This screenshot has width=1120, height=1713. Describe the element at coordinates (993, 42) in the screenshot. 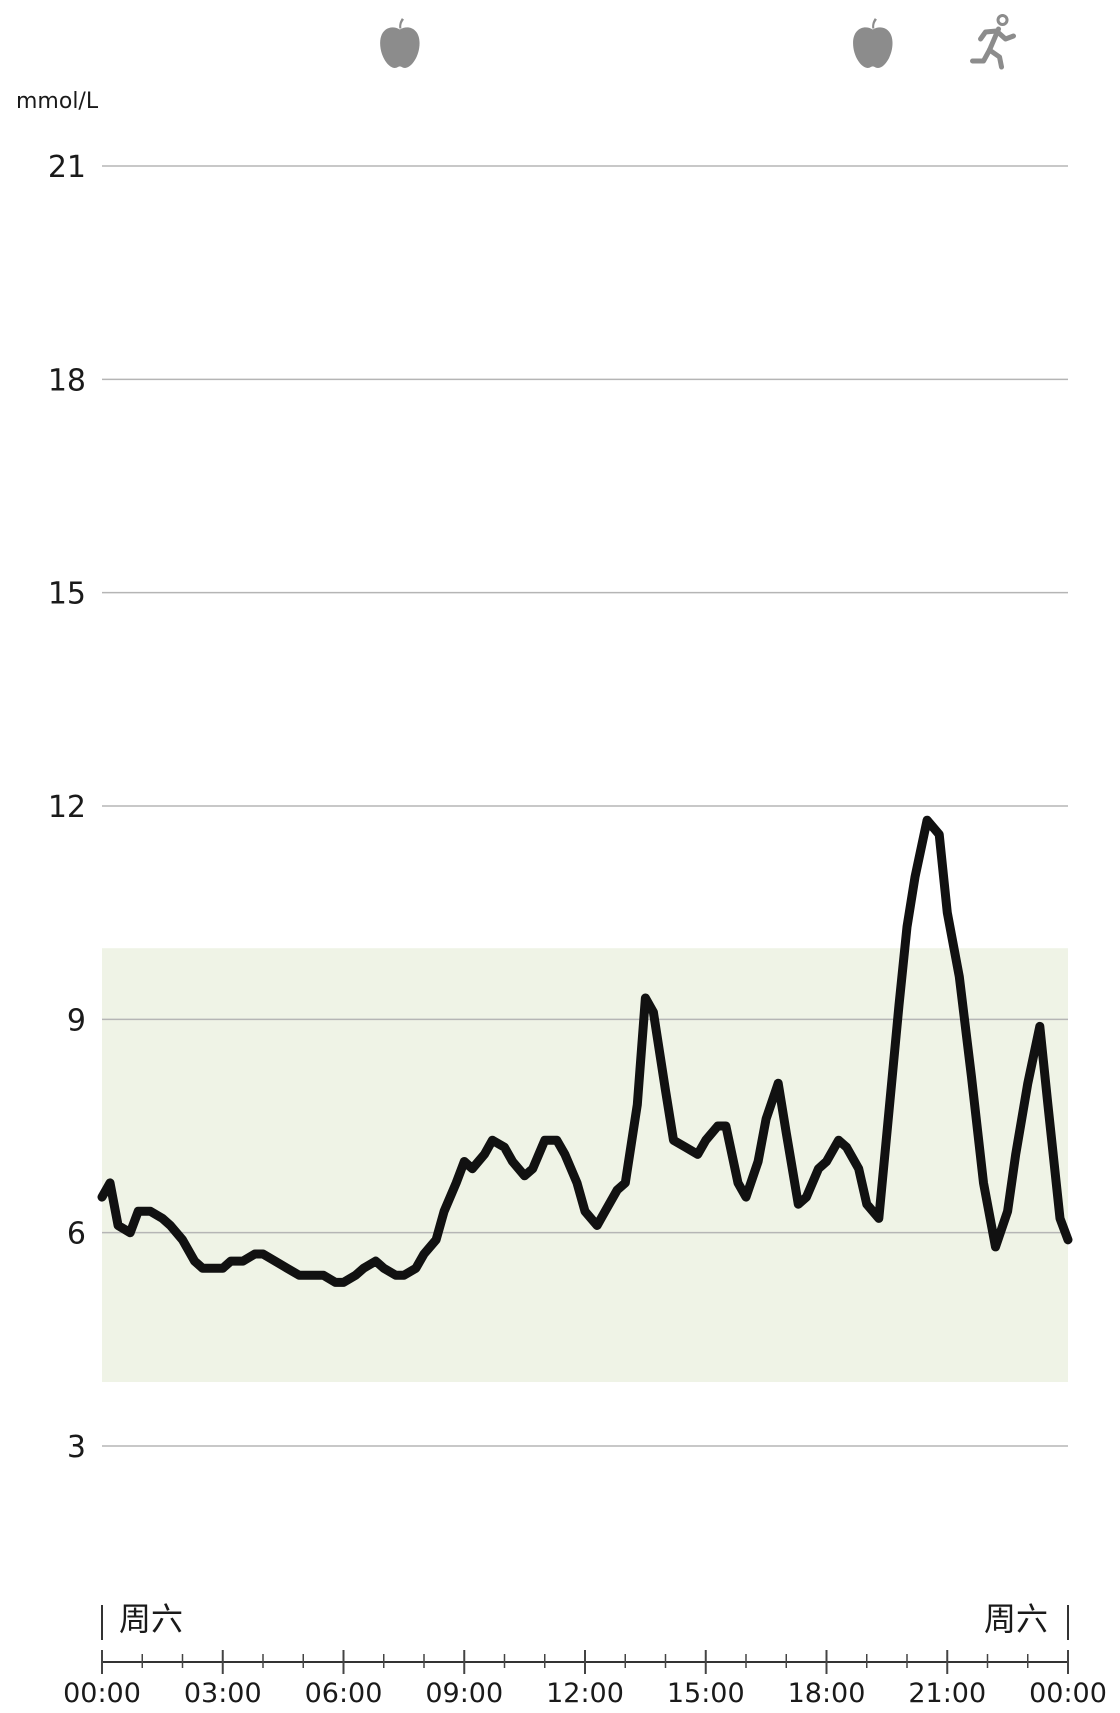

I see `running-icon` at that location.